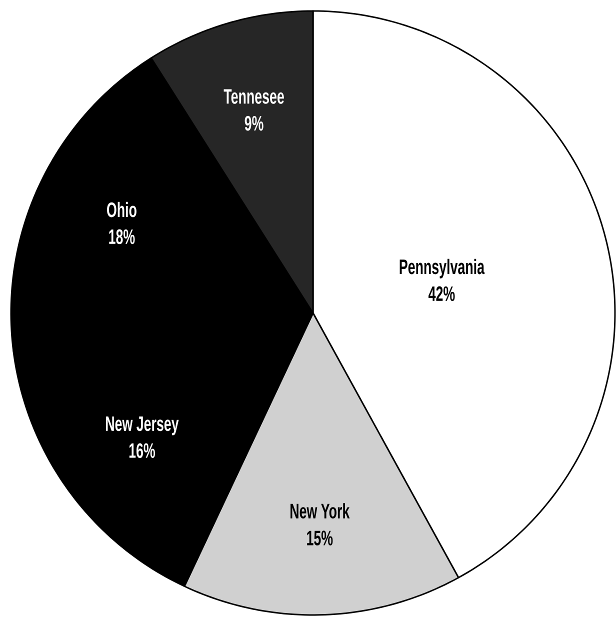  I want to click on data-label: 18%, so click(122, 236).